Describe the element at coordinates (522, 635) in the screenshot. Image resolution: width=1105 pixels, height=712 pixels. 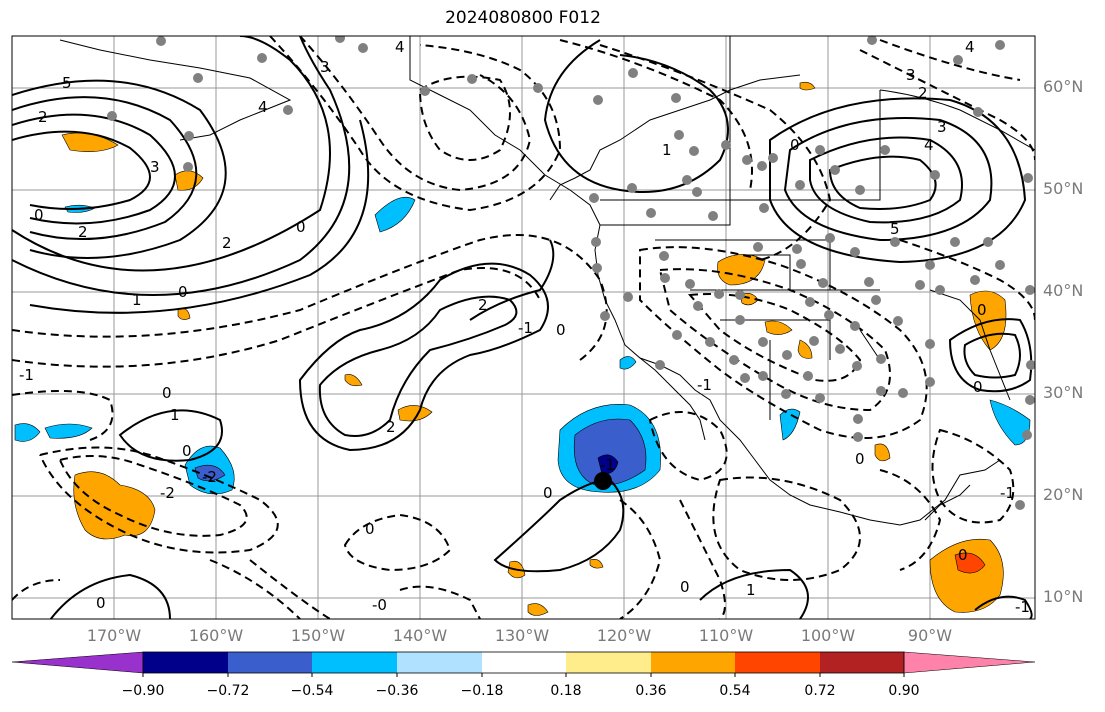
I see `lon-label: 130°W` at that location.